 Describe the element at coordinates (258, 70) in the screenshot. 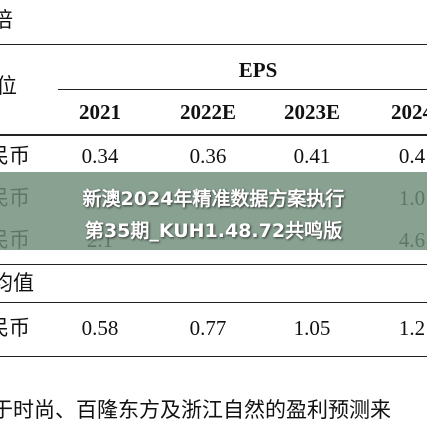

I see `group-label: EPS` at that location.